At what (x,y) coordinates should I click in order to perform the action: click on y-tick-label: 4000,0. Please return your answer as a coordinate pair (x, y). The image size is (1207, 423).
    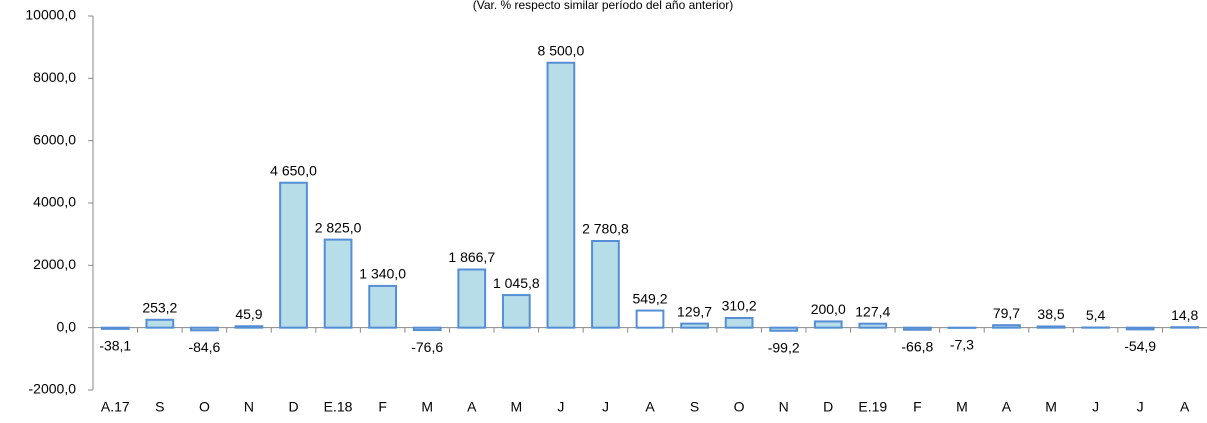
    Looking at the image, I should click on (54, 202).